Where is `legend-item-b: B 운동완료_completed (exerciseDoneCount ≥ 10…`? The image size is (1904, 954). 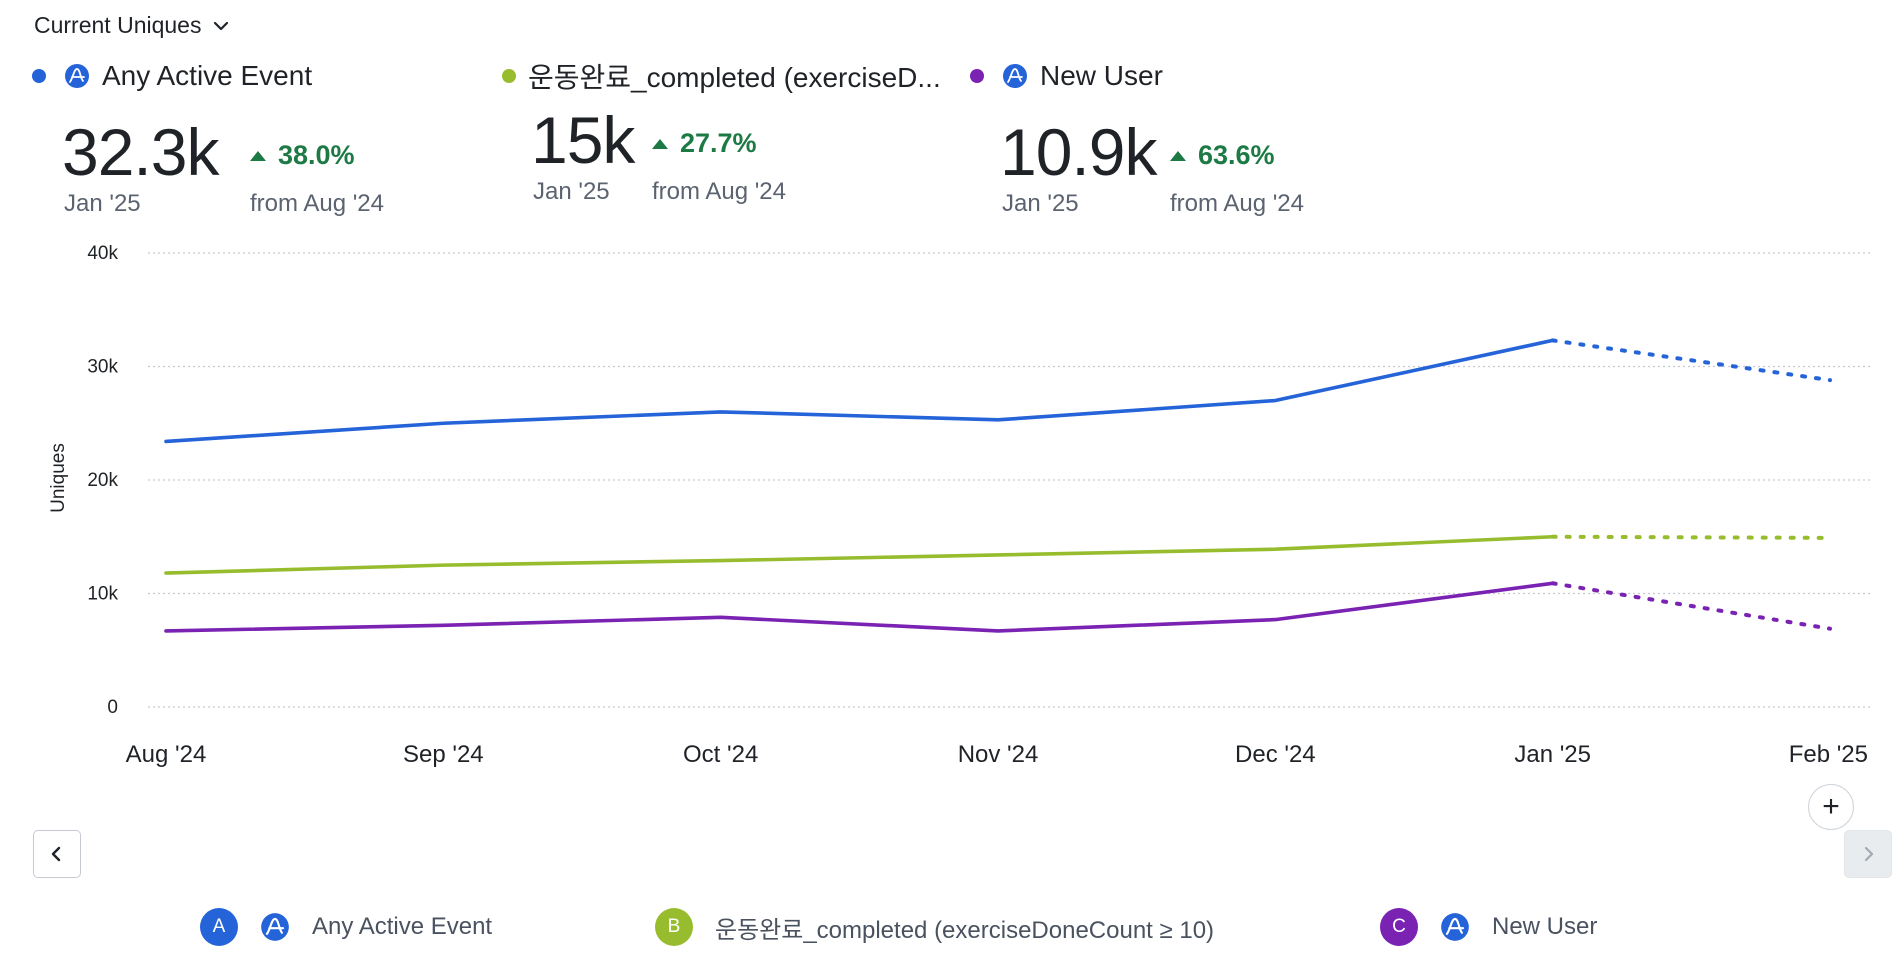 legend-item-b: B 운동완료_completed (exerciseDoneCount ≥ 10… is located at coordinates (934, 927).